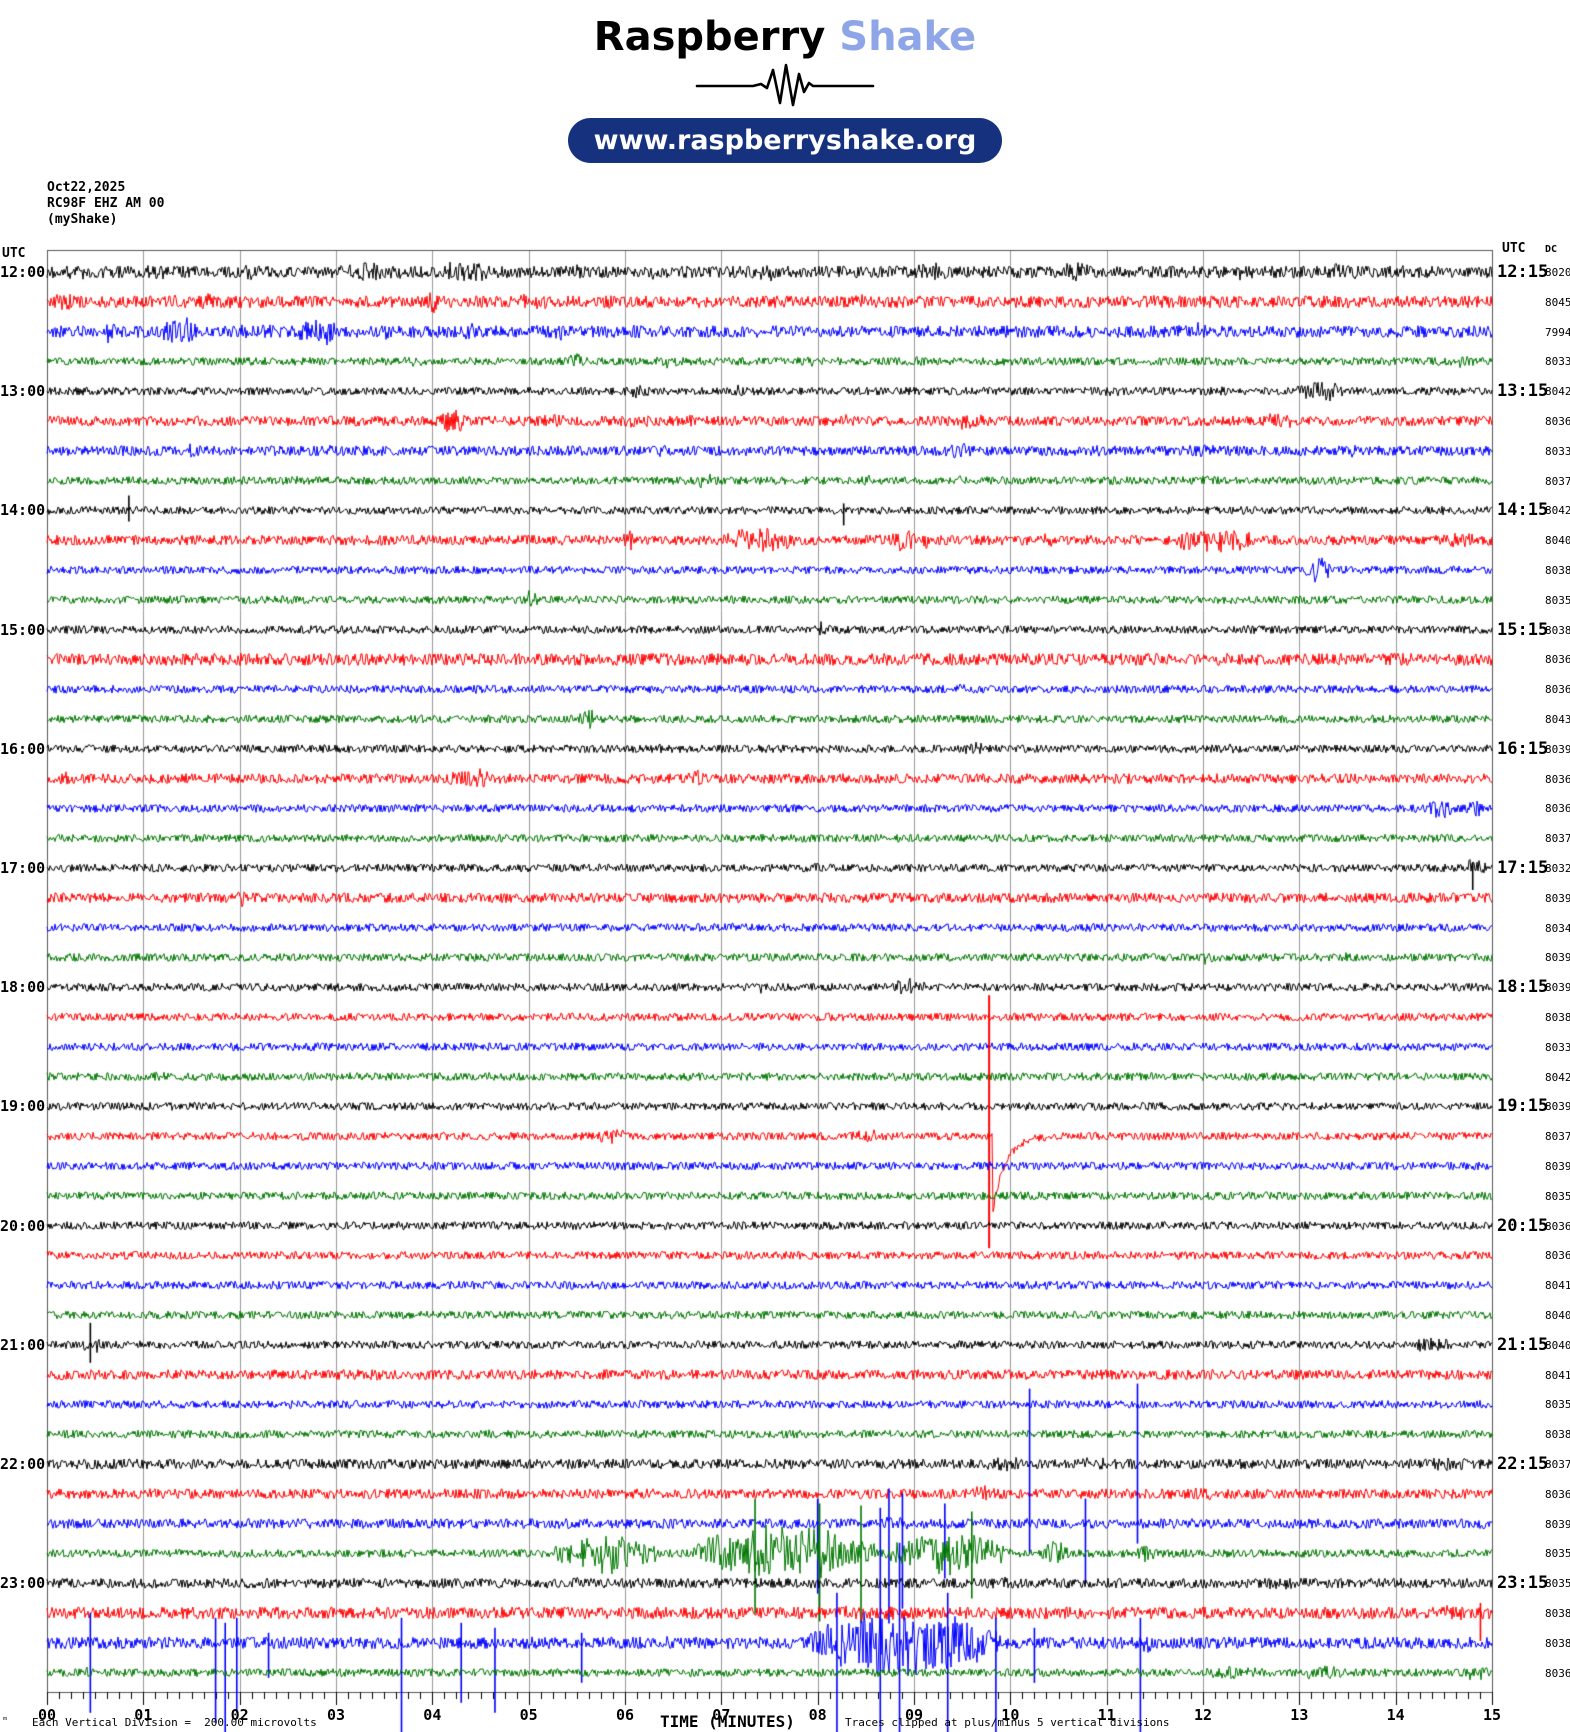  Describe the element at coordinates (1557, 332) in the screenshot. I see `dc-value: 7994` at that location.